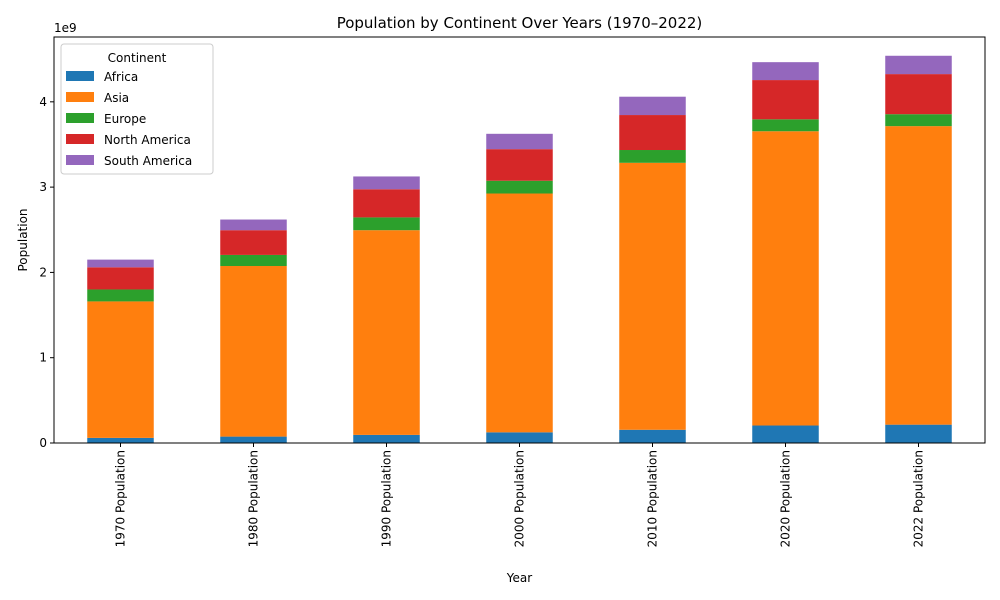 The width and height of the screenshot is (1000, 600). Describe the element at coordinates (919, 498) in the screenshot. I see `x-tick-label: 2022 Population` at that location.